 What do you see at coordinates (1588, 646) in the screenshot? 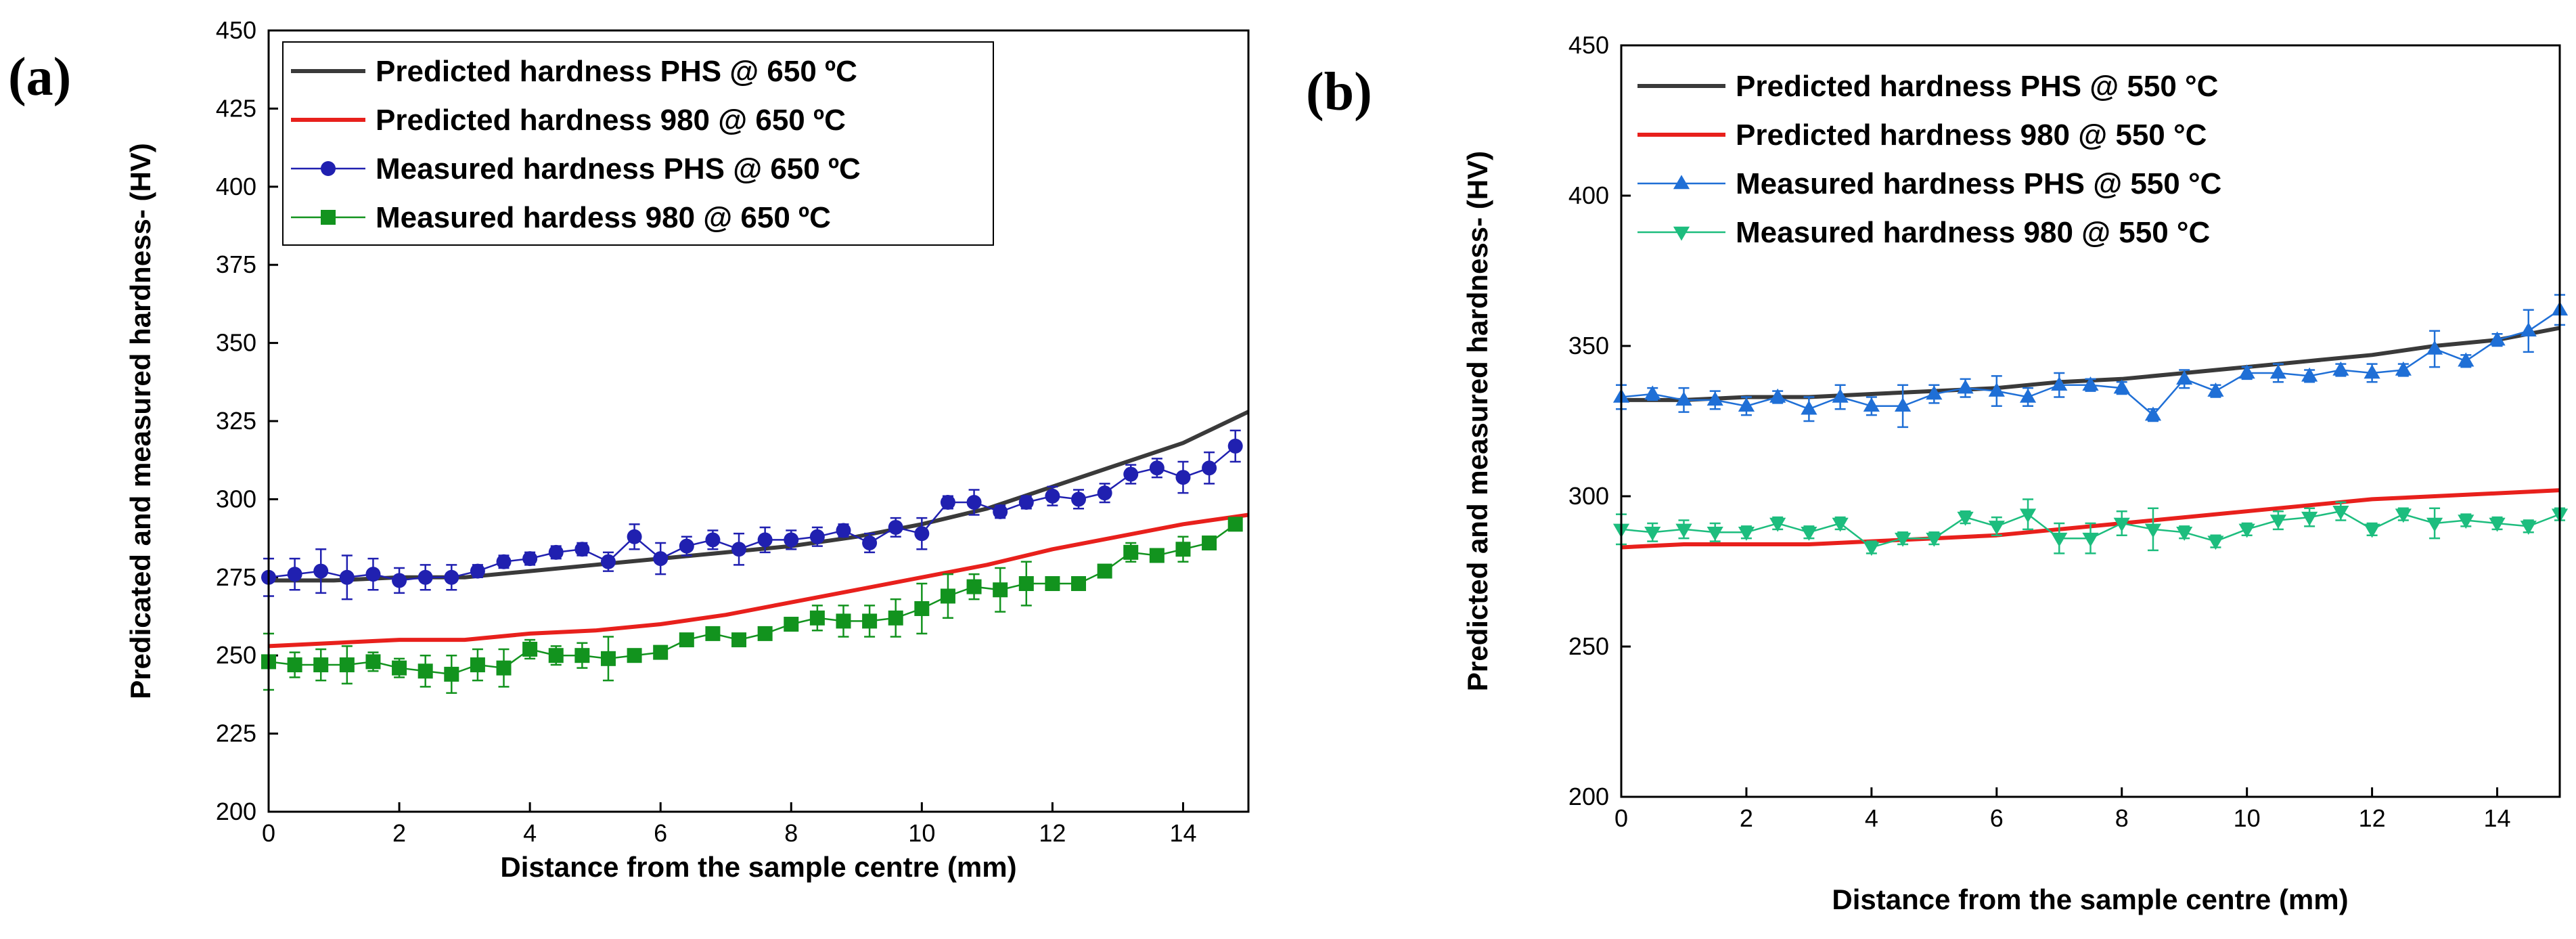
I see `panel-b-y-tick-label: 250` at bounding box center [1588, 646].